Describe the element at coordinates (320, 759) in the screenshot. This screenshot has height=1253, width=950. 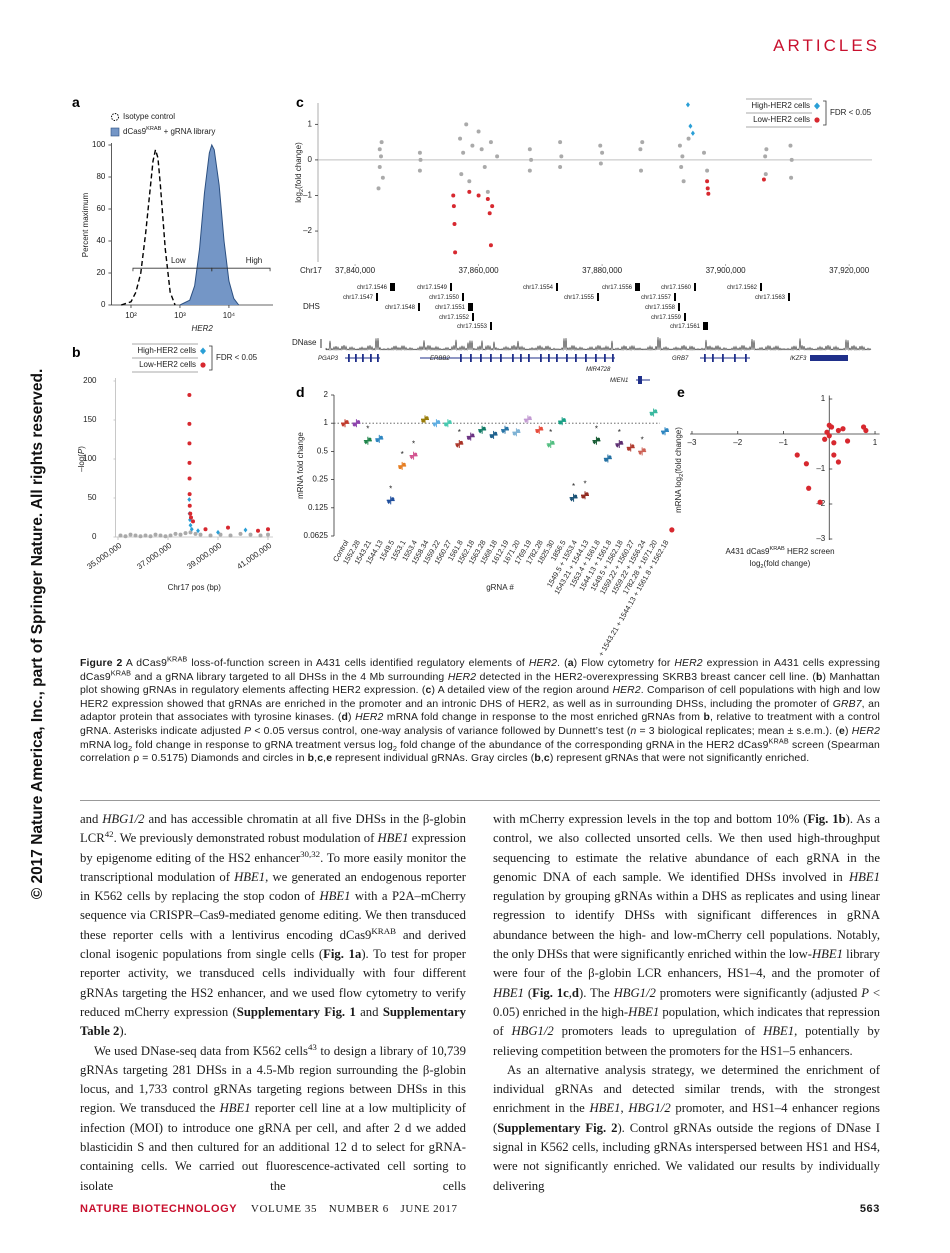
I see `text-run: c` at that location.